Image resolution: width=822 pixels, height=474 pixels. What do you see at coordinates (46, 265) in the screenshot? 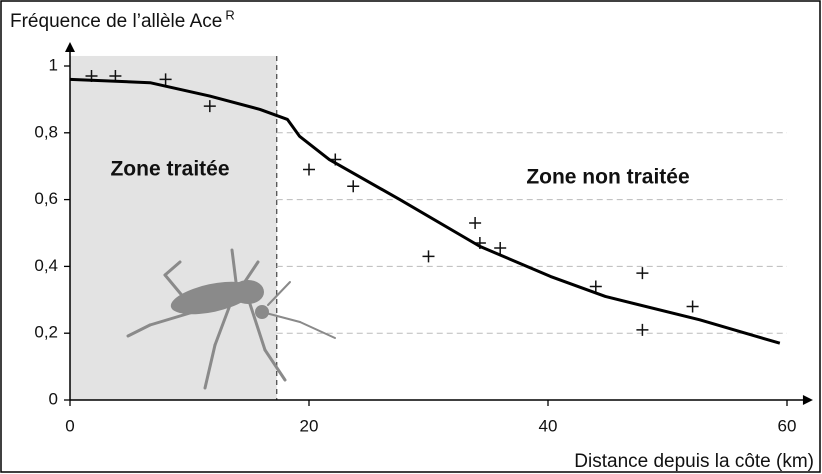
I see `y-tick-label: 0,4` at bounding box center [46, 265].